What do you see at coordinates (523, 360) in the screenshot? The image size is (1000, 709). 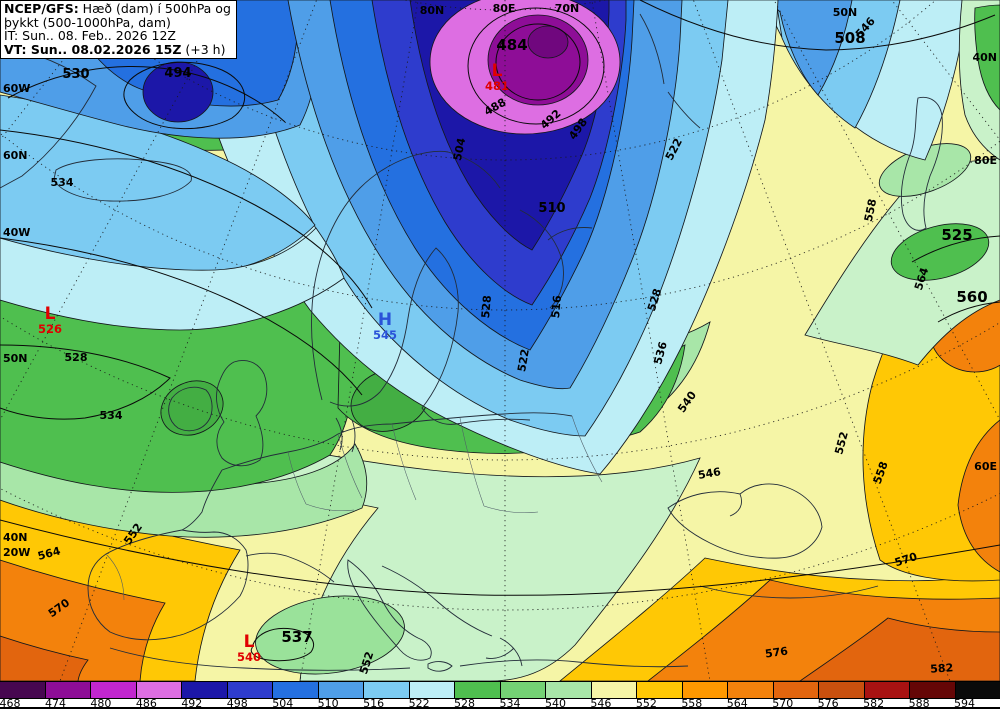 I see `contour-label: 522` at bounding box center [523, 360].